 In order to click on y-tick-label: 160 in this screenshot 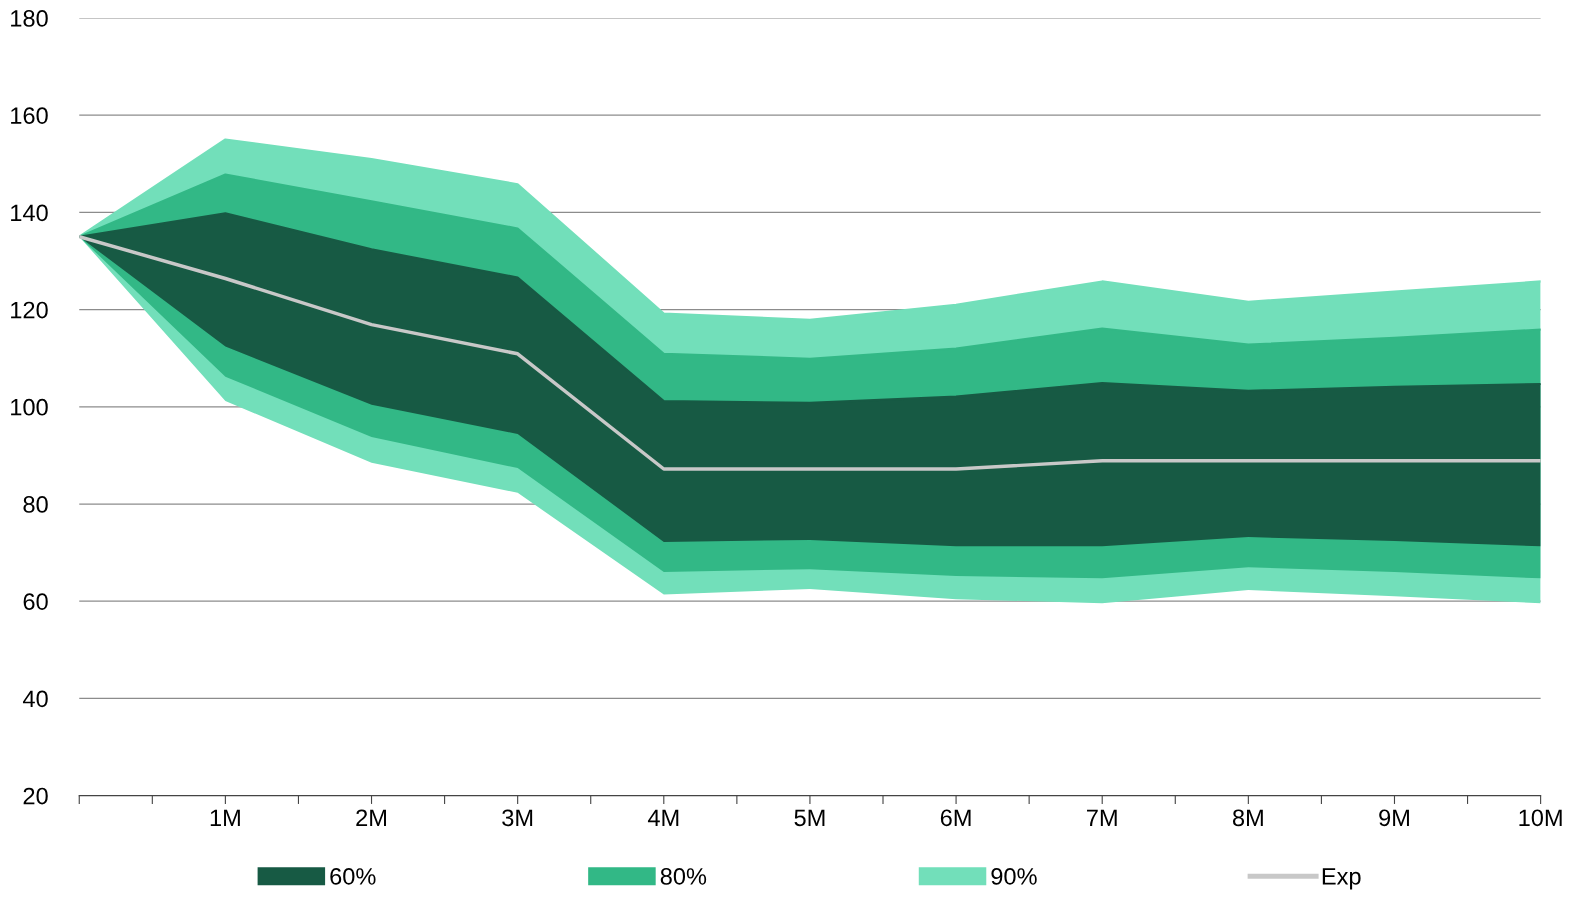, I will do `click(29, 115)`.